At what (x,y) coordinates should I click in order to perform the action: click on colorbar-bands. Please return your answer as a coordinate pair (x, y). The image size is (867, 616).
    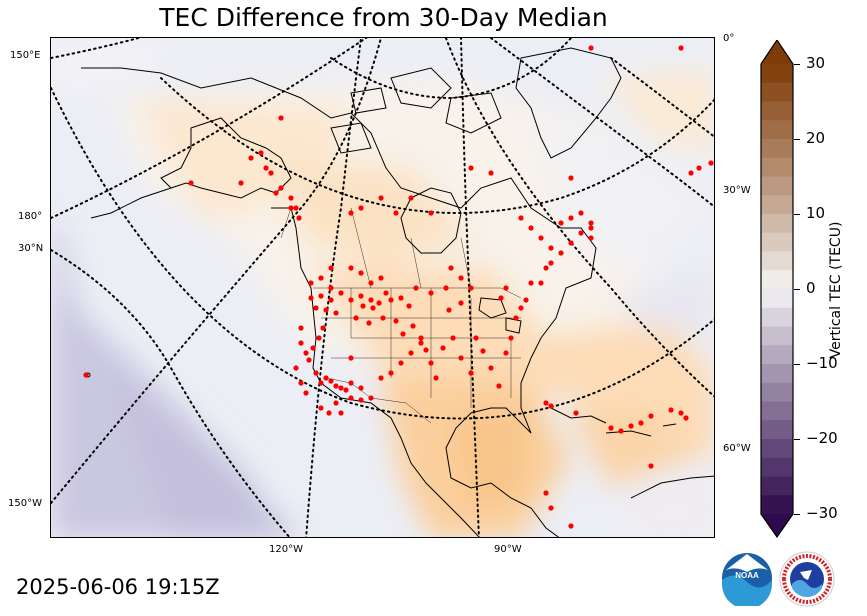
    Looking at the image, I should click on (777, 288).